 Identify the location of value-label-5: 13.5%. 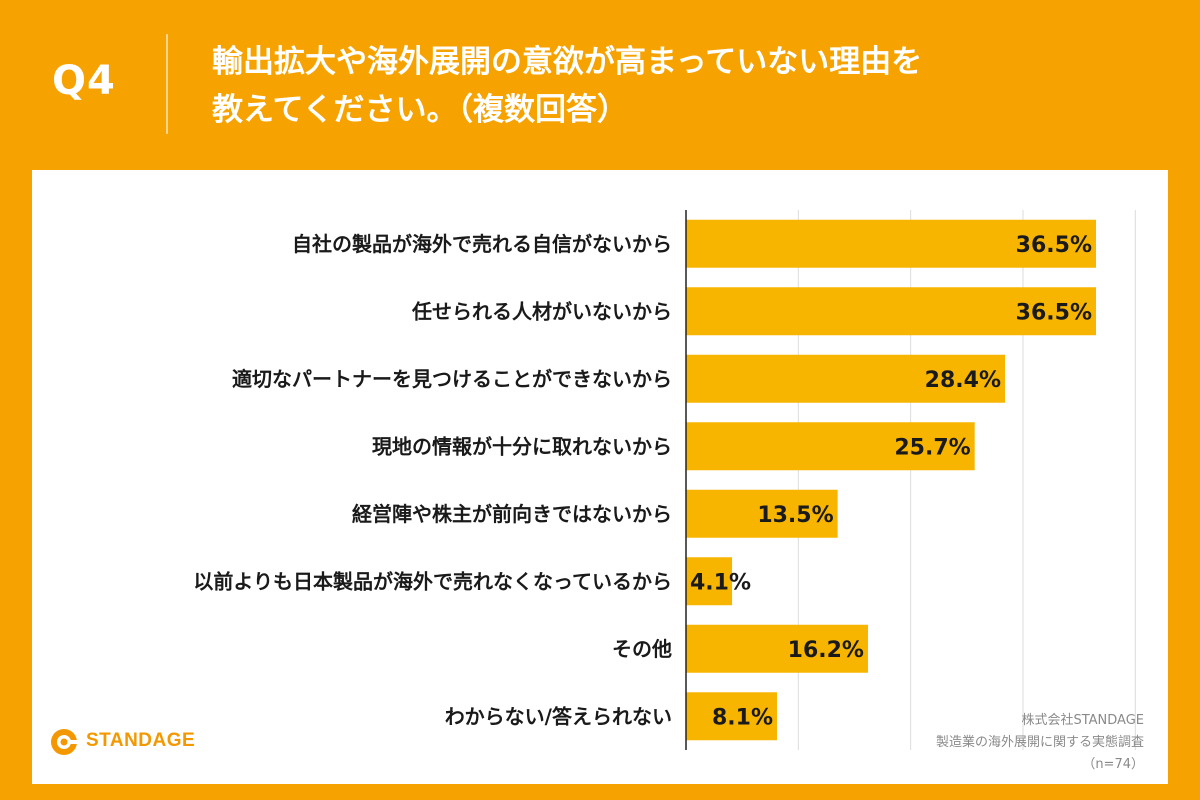
(795, 515).